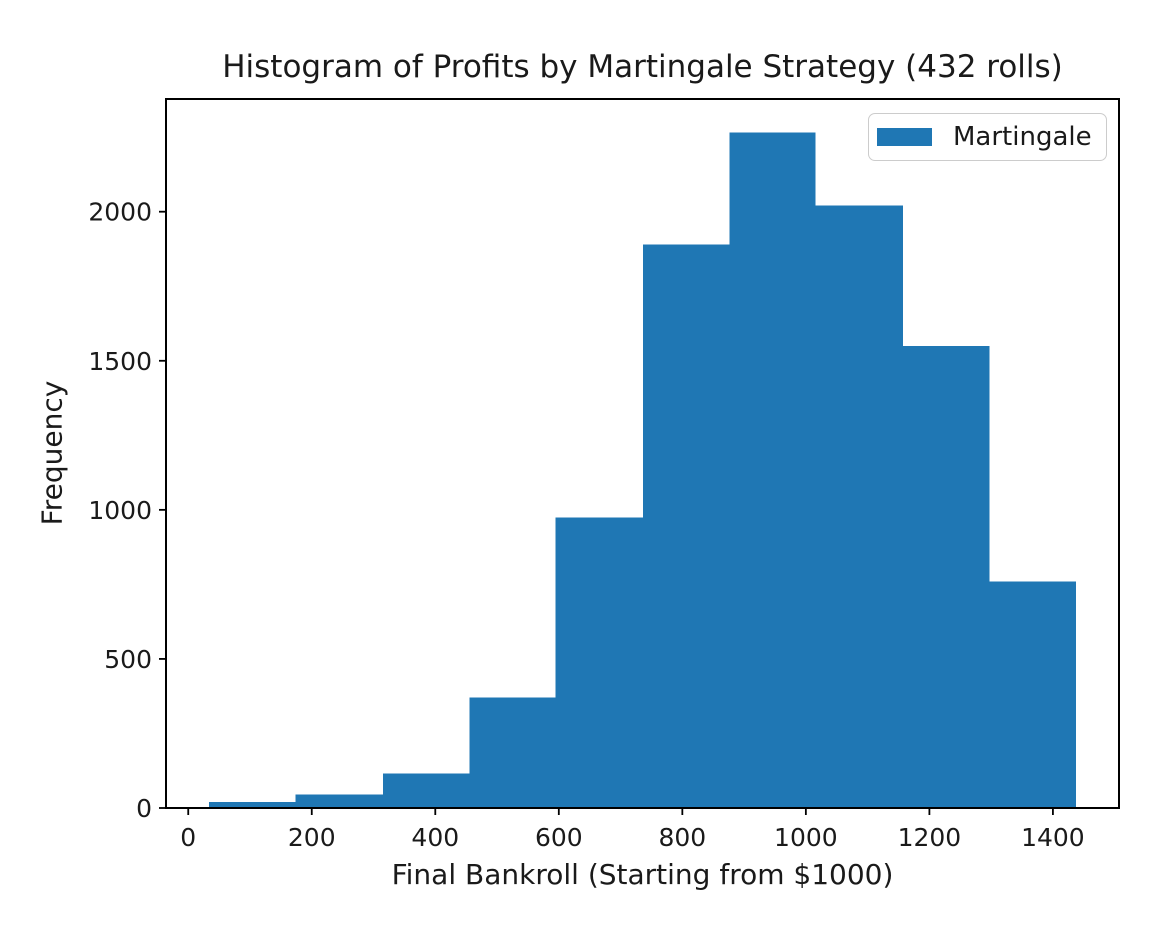 This screenshot has height=930, width=1175. What do you see at coordinates (1022, 137) in the screenshot?
I see `legend-label: Martingale` at bounding box center [1022, 137].